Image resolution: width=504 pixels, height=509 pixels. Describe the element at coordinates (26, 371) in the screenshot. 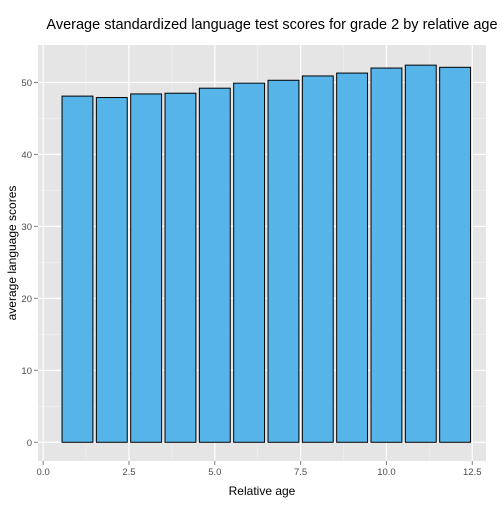

I see `y-tick-label: 10` at that location.